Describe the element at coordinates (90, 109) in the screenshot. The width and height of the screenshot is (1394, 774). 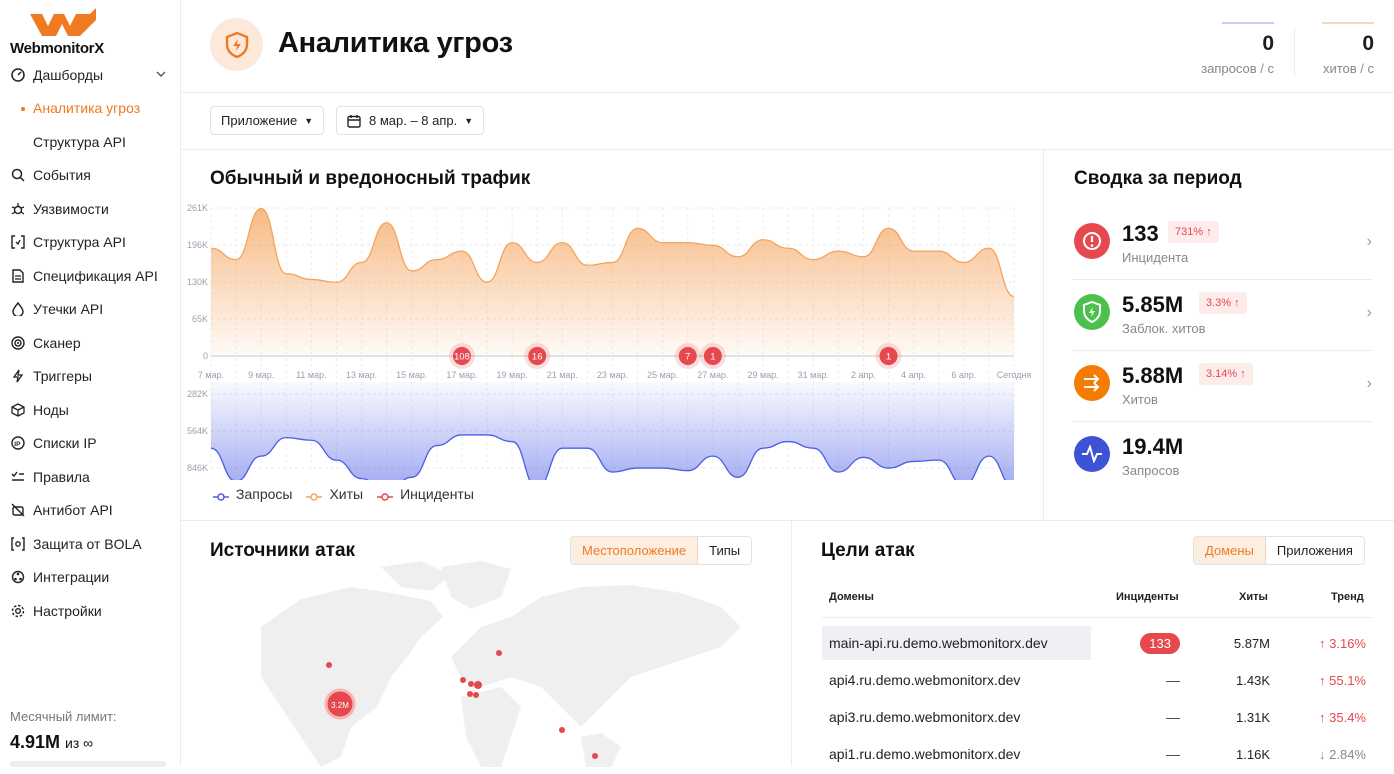
I see `sidebar-item-threat-analytics: Аналитика угроз` at that location.